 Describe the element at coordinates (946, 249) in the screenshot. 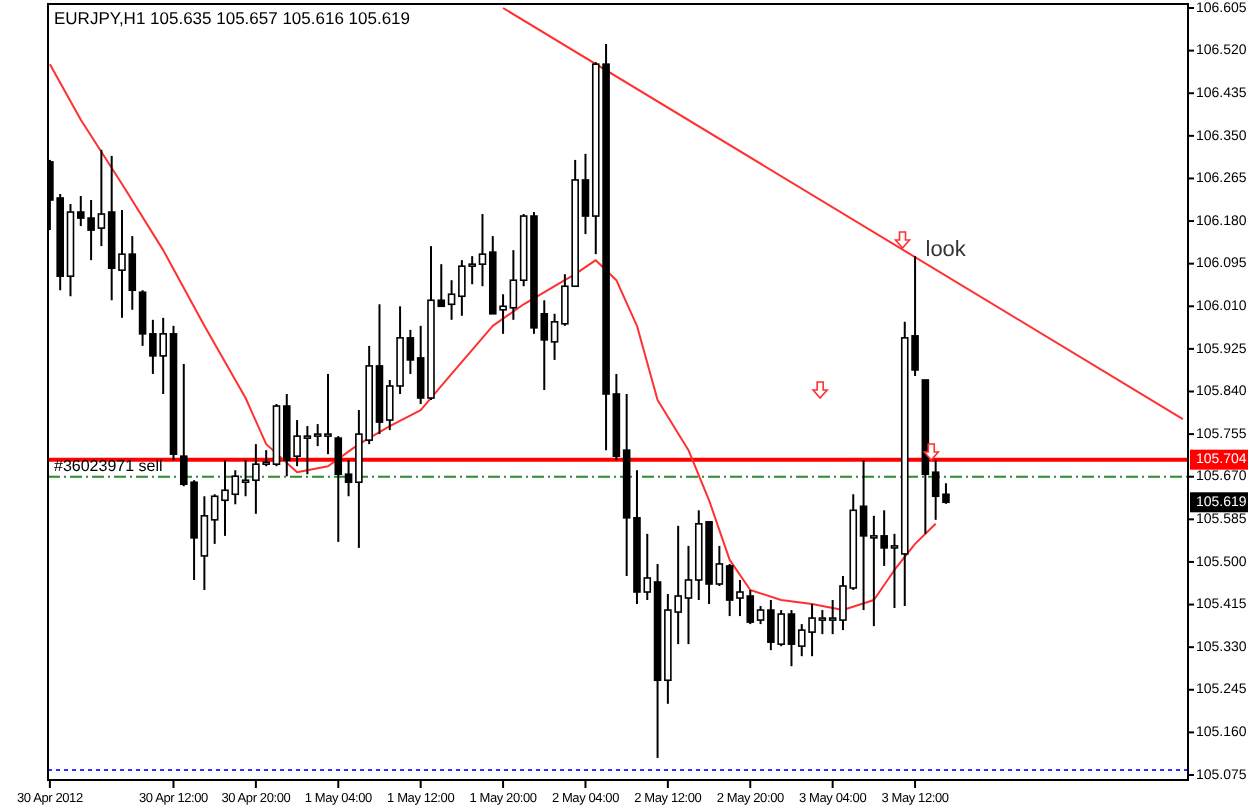

I see `annotation: look` at that location.